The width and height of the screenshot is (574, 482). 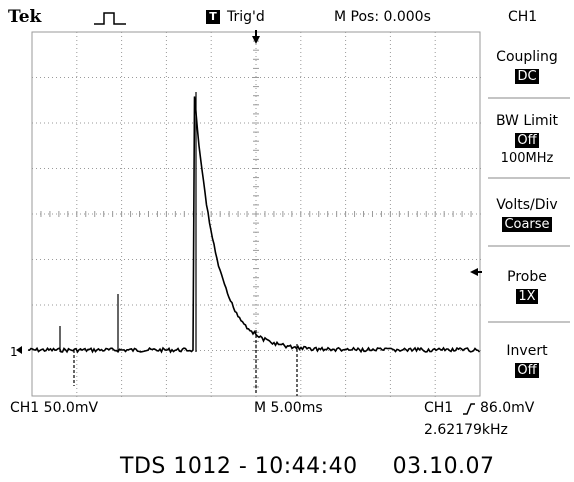 I want to click on side-menu, so click(x=529, y=214).